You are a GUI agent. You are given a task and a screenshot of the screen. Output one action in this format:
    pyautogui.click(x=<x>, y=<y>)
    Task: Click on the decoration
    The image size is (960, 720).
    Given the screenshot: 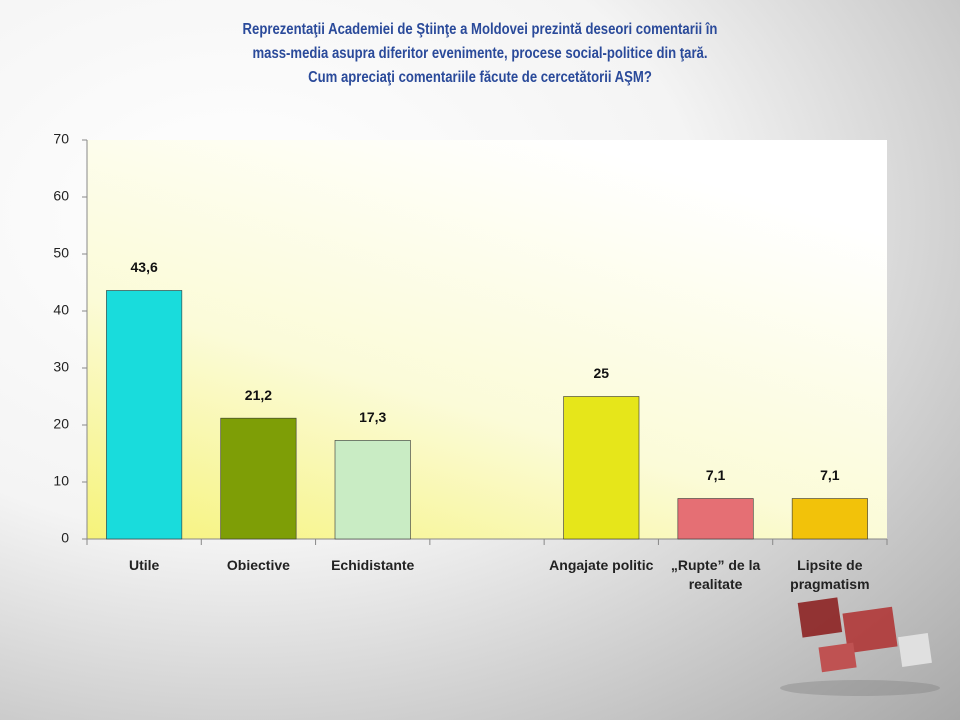 What is the action you would take?
    pyautogui.click(x=860, y=646)
    